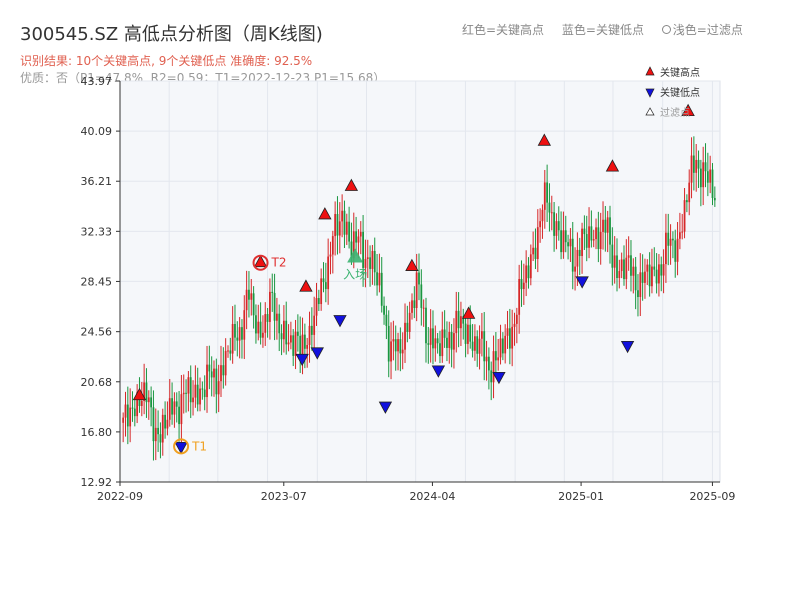 This screenshot has height=600, width=800. Describe the element at coordinates (199, 446) in the screenshot. I see `annotation-label: T1` at that location.